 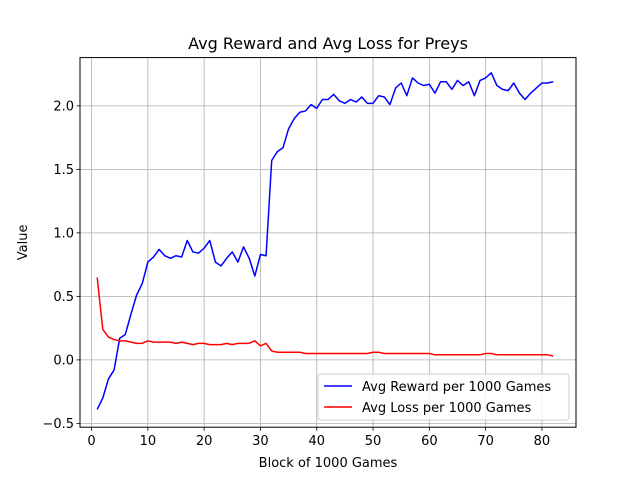 I want to click on x-tick-label: 70, so click(x=485, y=441).